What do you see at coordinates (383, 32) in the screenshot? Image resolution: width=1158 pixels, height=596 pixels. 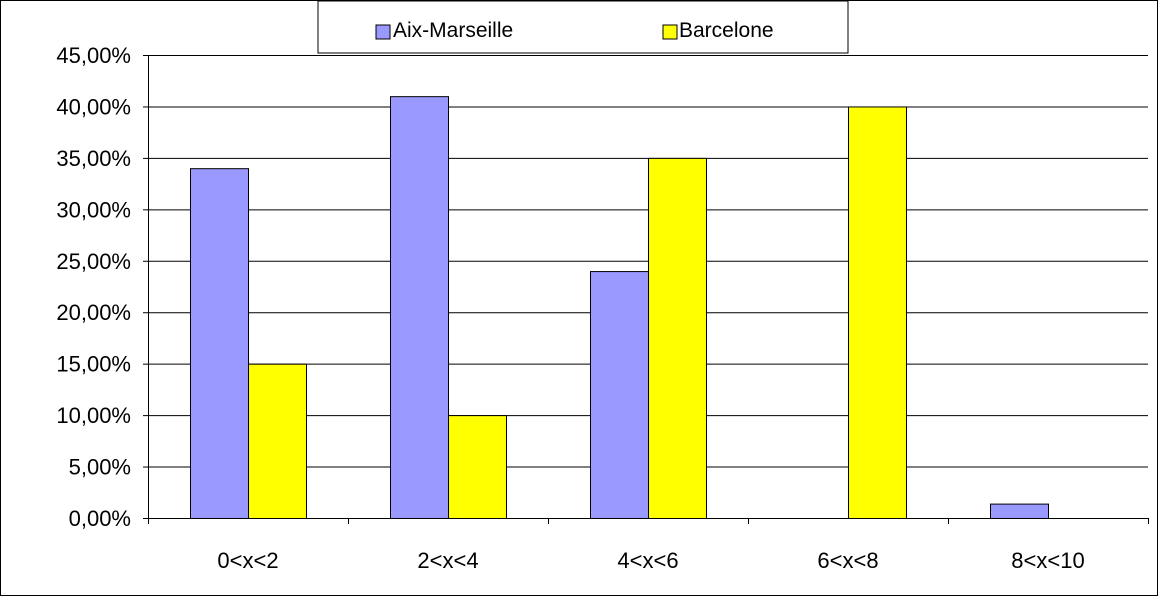 I see `legend-swatch-aix-marseille` at bounding box center [383, 32].